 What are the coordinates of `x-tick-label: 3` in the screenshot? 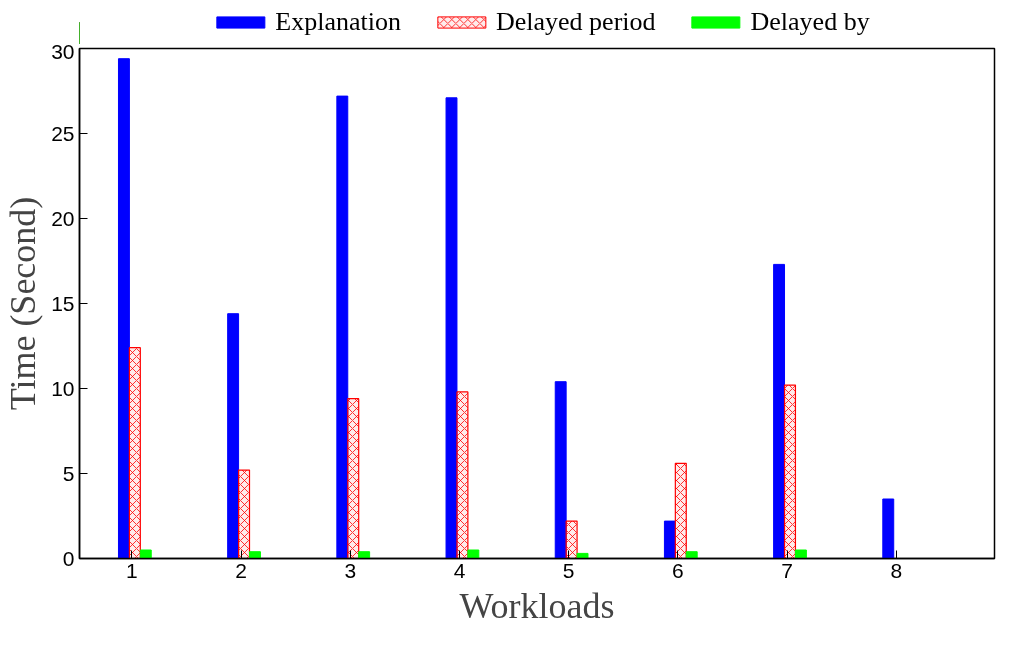 It's located at (350, 570).